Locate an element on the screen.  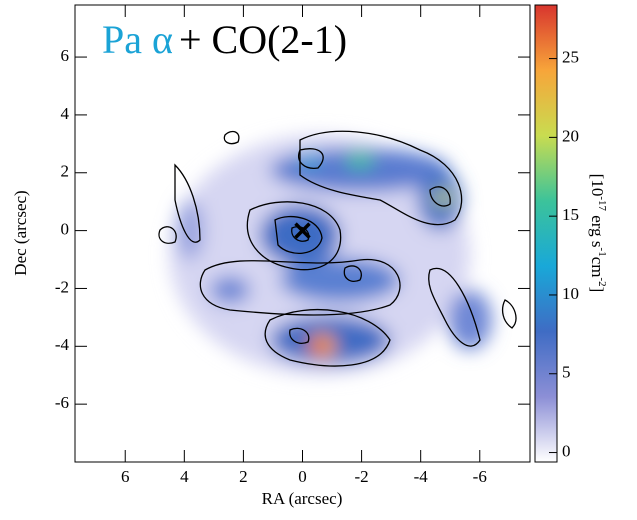
y-tick-label: -4 is located at coordinates (62, 344).